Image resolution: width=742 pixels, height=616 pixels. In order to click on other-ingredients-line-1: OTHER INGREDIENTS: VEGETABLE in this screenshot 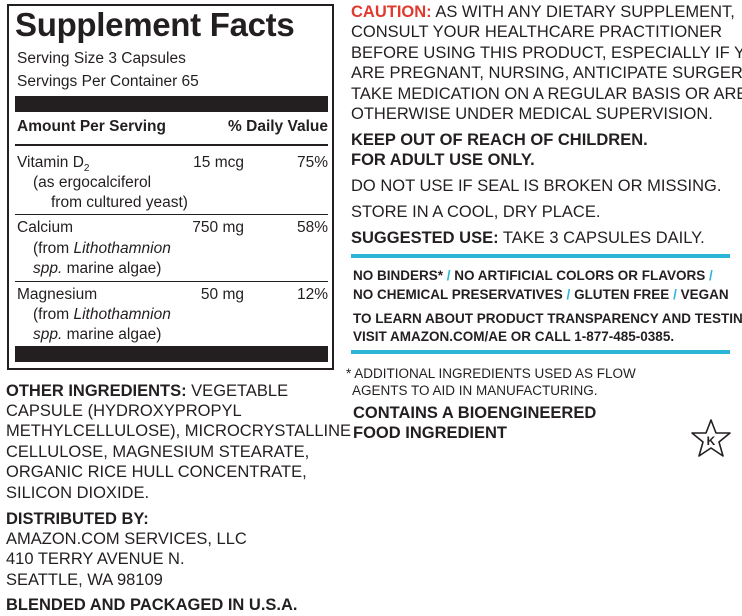, I will do `click(147, 391)`.